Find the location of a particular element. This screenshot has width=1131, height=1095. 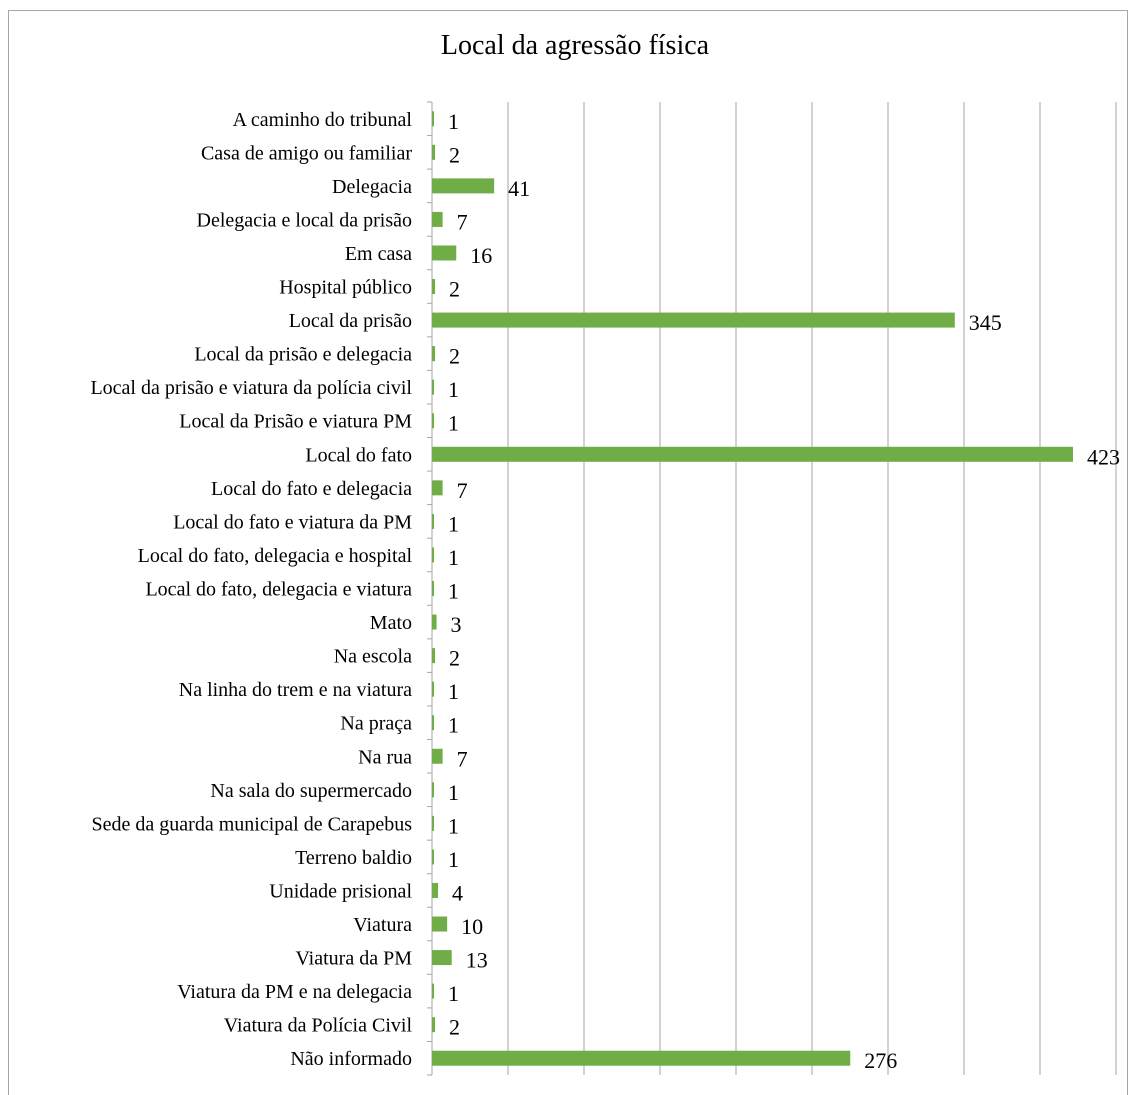

chart-title: Local da agressão física is located at coordinates (575, 45).